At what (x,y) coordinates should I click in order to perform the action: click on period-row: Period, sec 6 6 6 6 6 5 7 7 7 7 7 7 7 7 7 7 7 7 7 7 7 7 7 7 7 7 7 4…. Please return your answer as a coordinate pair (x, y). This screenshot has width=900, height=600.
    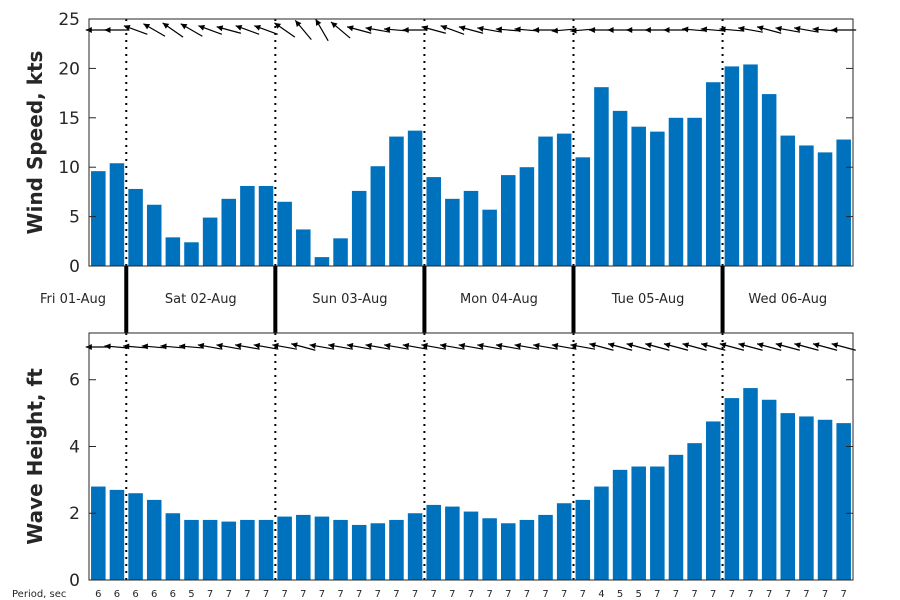
    Looking at the image, I should click on (429, 594).